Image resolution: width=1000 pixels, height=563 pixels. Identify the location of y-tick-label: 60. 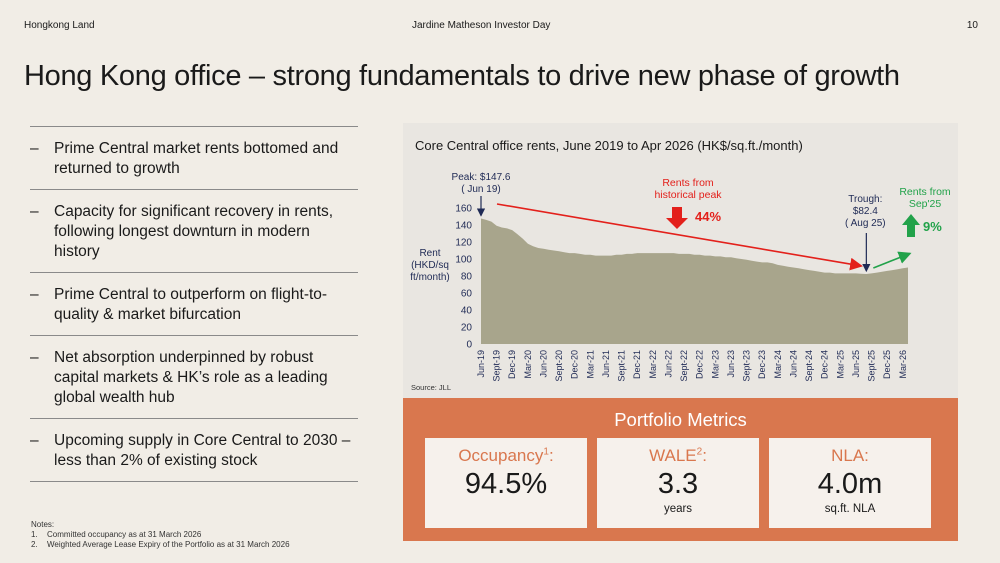
(467, 294).